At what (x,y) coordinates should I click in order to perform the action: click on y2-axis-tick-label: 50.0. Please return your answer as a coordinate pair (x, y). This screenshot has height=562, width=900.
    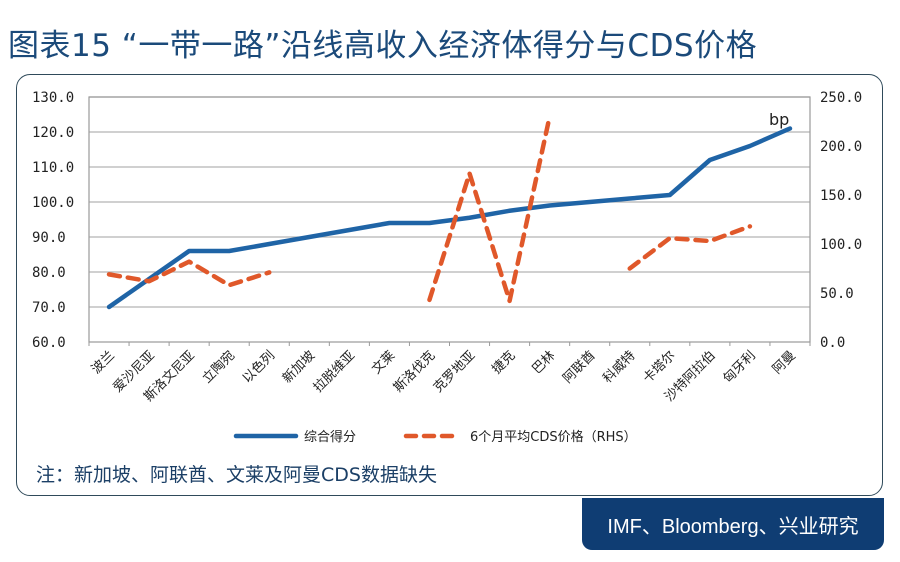
    Looking at the image, I should click on (837, 294).